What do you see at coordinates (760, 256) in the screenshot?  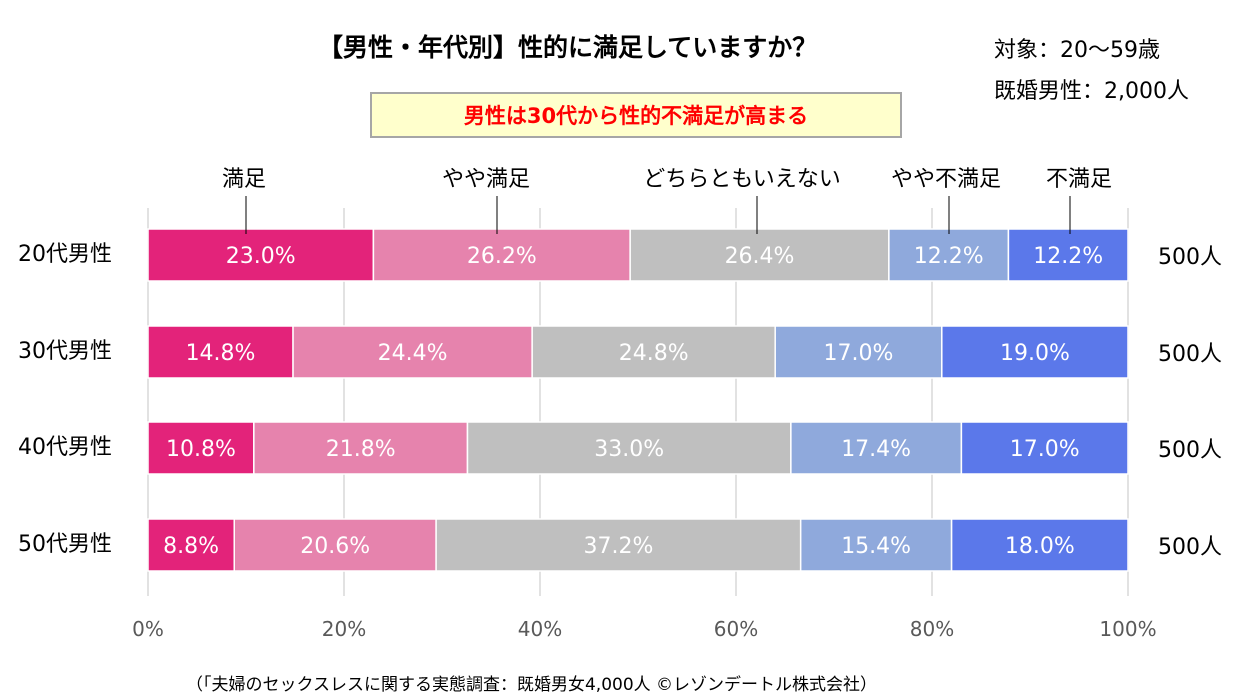 I see `data-label: 26.4%` at bounding box center [760, 256].